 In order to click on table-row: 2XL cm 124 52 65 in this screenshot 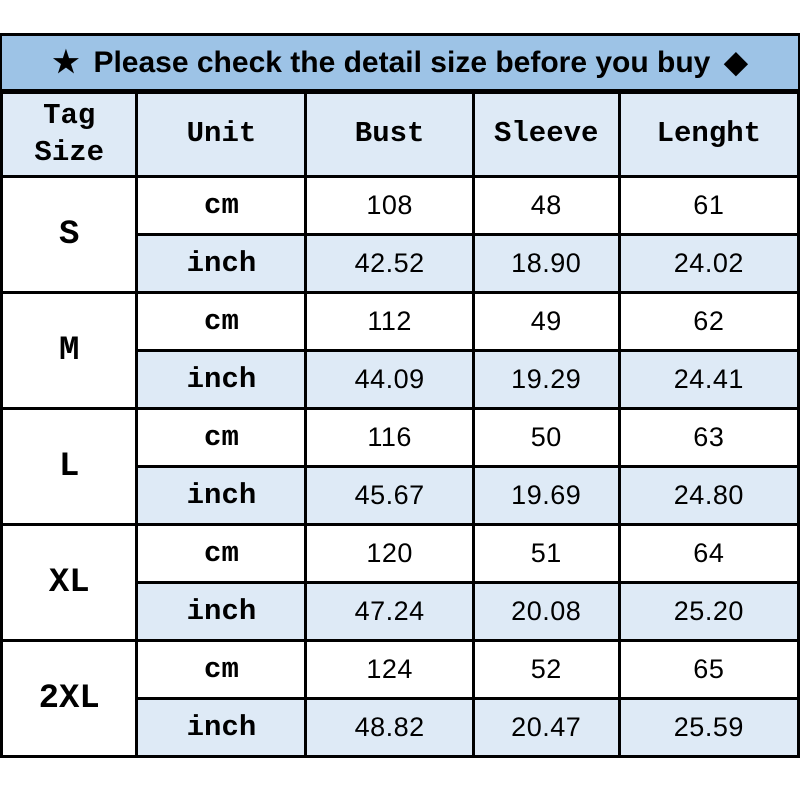, I will do `click(400, 698)`.